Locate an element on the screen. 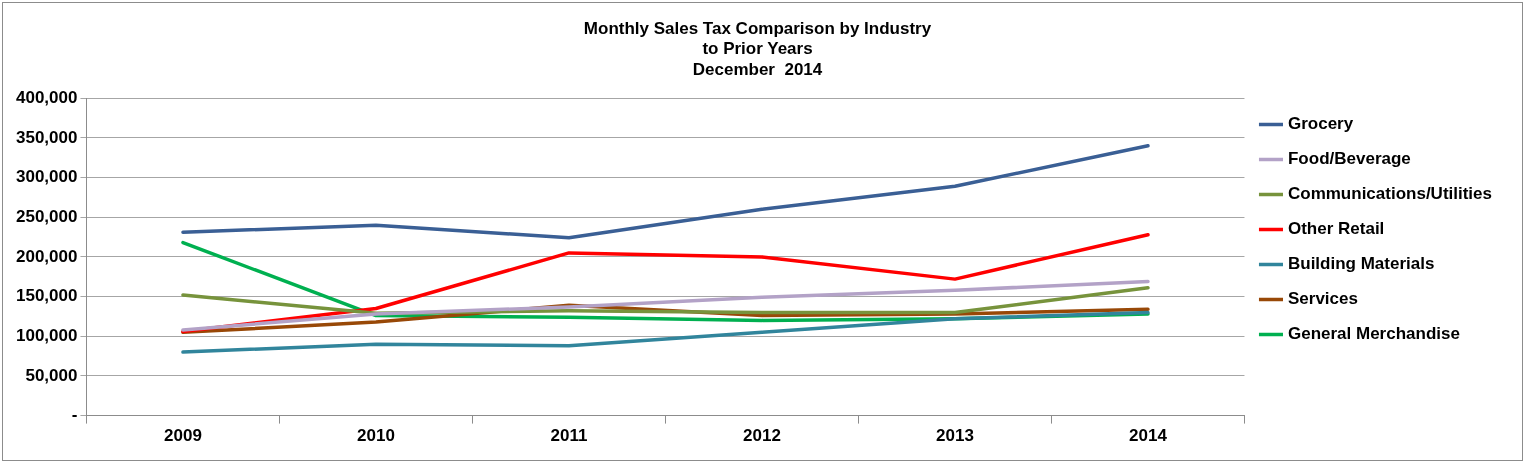  legend-label: General Merchandise is located at coordinates (1373, 334).